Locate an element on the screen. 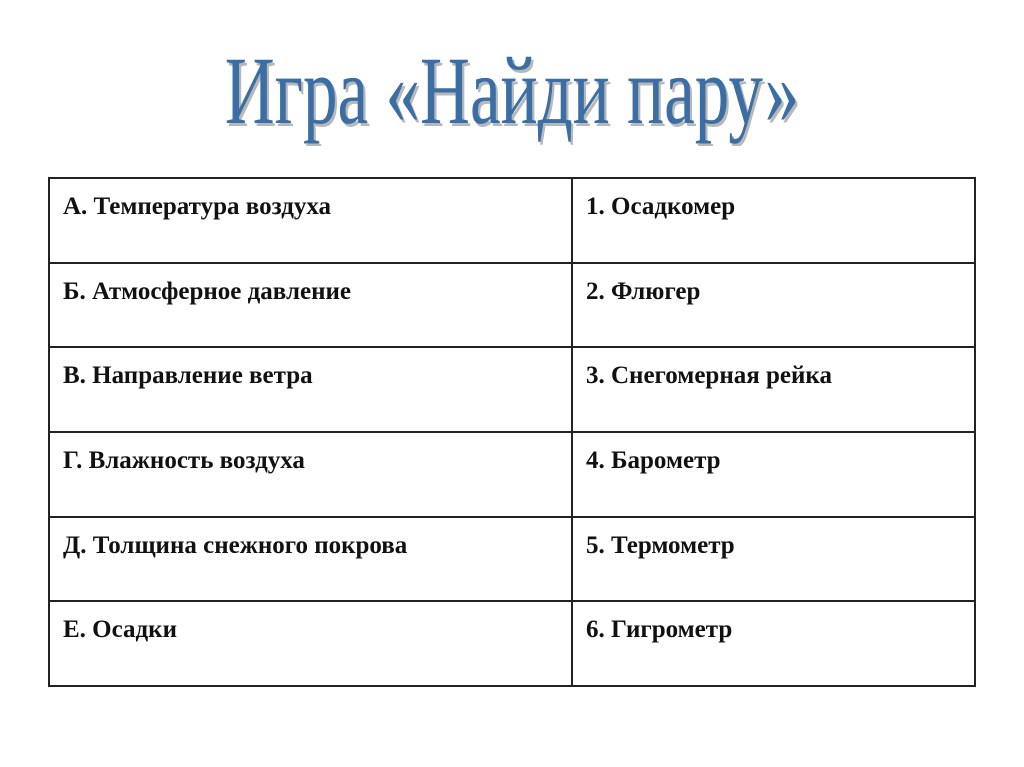  table-row: Г. Влажность воздуха 4. Барометр is located at coordinates (512, 474).